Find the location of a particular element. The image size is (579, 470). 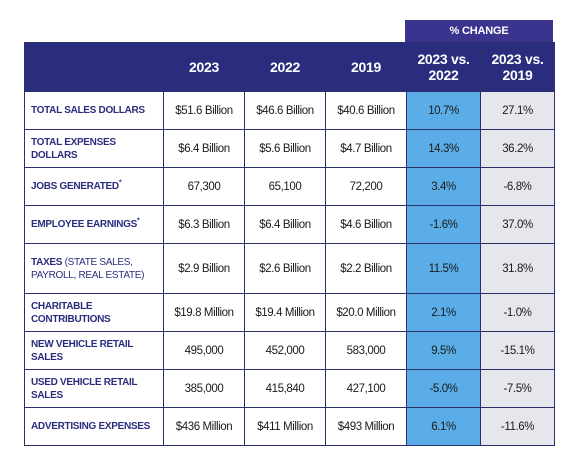

value-2022: 452,000 is located at coordinates (285, 350).